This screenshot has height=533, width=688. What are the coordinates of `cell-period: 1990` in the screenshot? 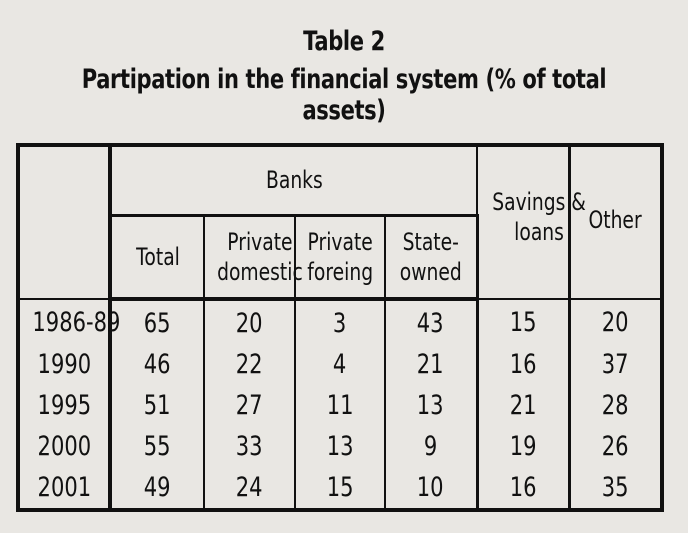 It's located at (64, 364).